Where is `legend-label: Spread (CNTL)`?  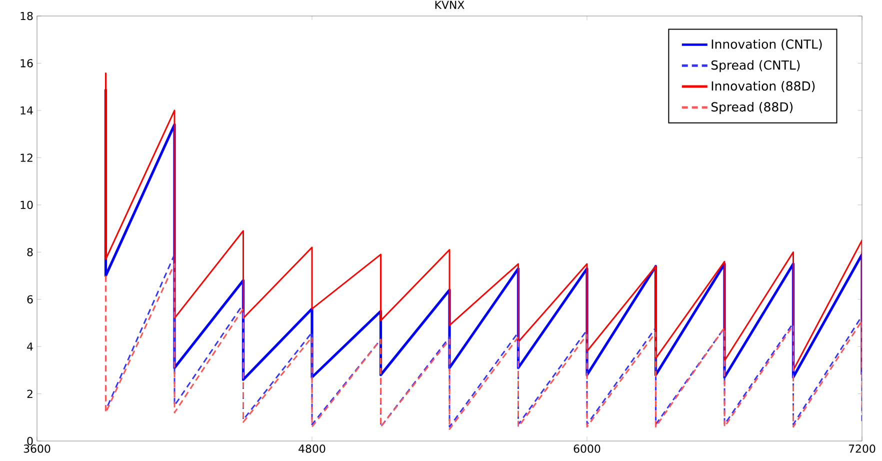 legend-label: Spread (CNTL) is located at coordinates (755, 66).